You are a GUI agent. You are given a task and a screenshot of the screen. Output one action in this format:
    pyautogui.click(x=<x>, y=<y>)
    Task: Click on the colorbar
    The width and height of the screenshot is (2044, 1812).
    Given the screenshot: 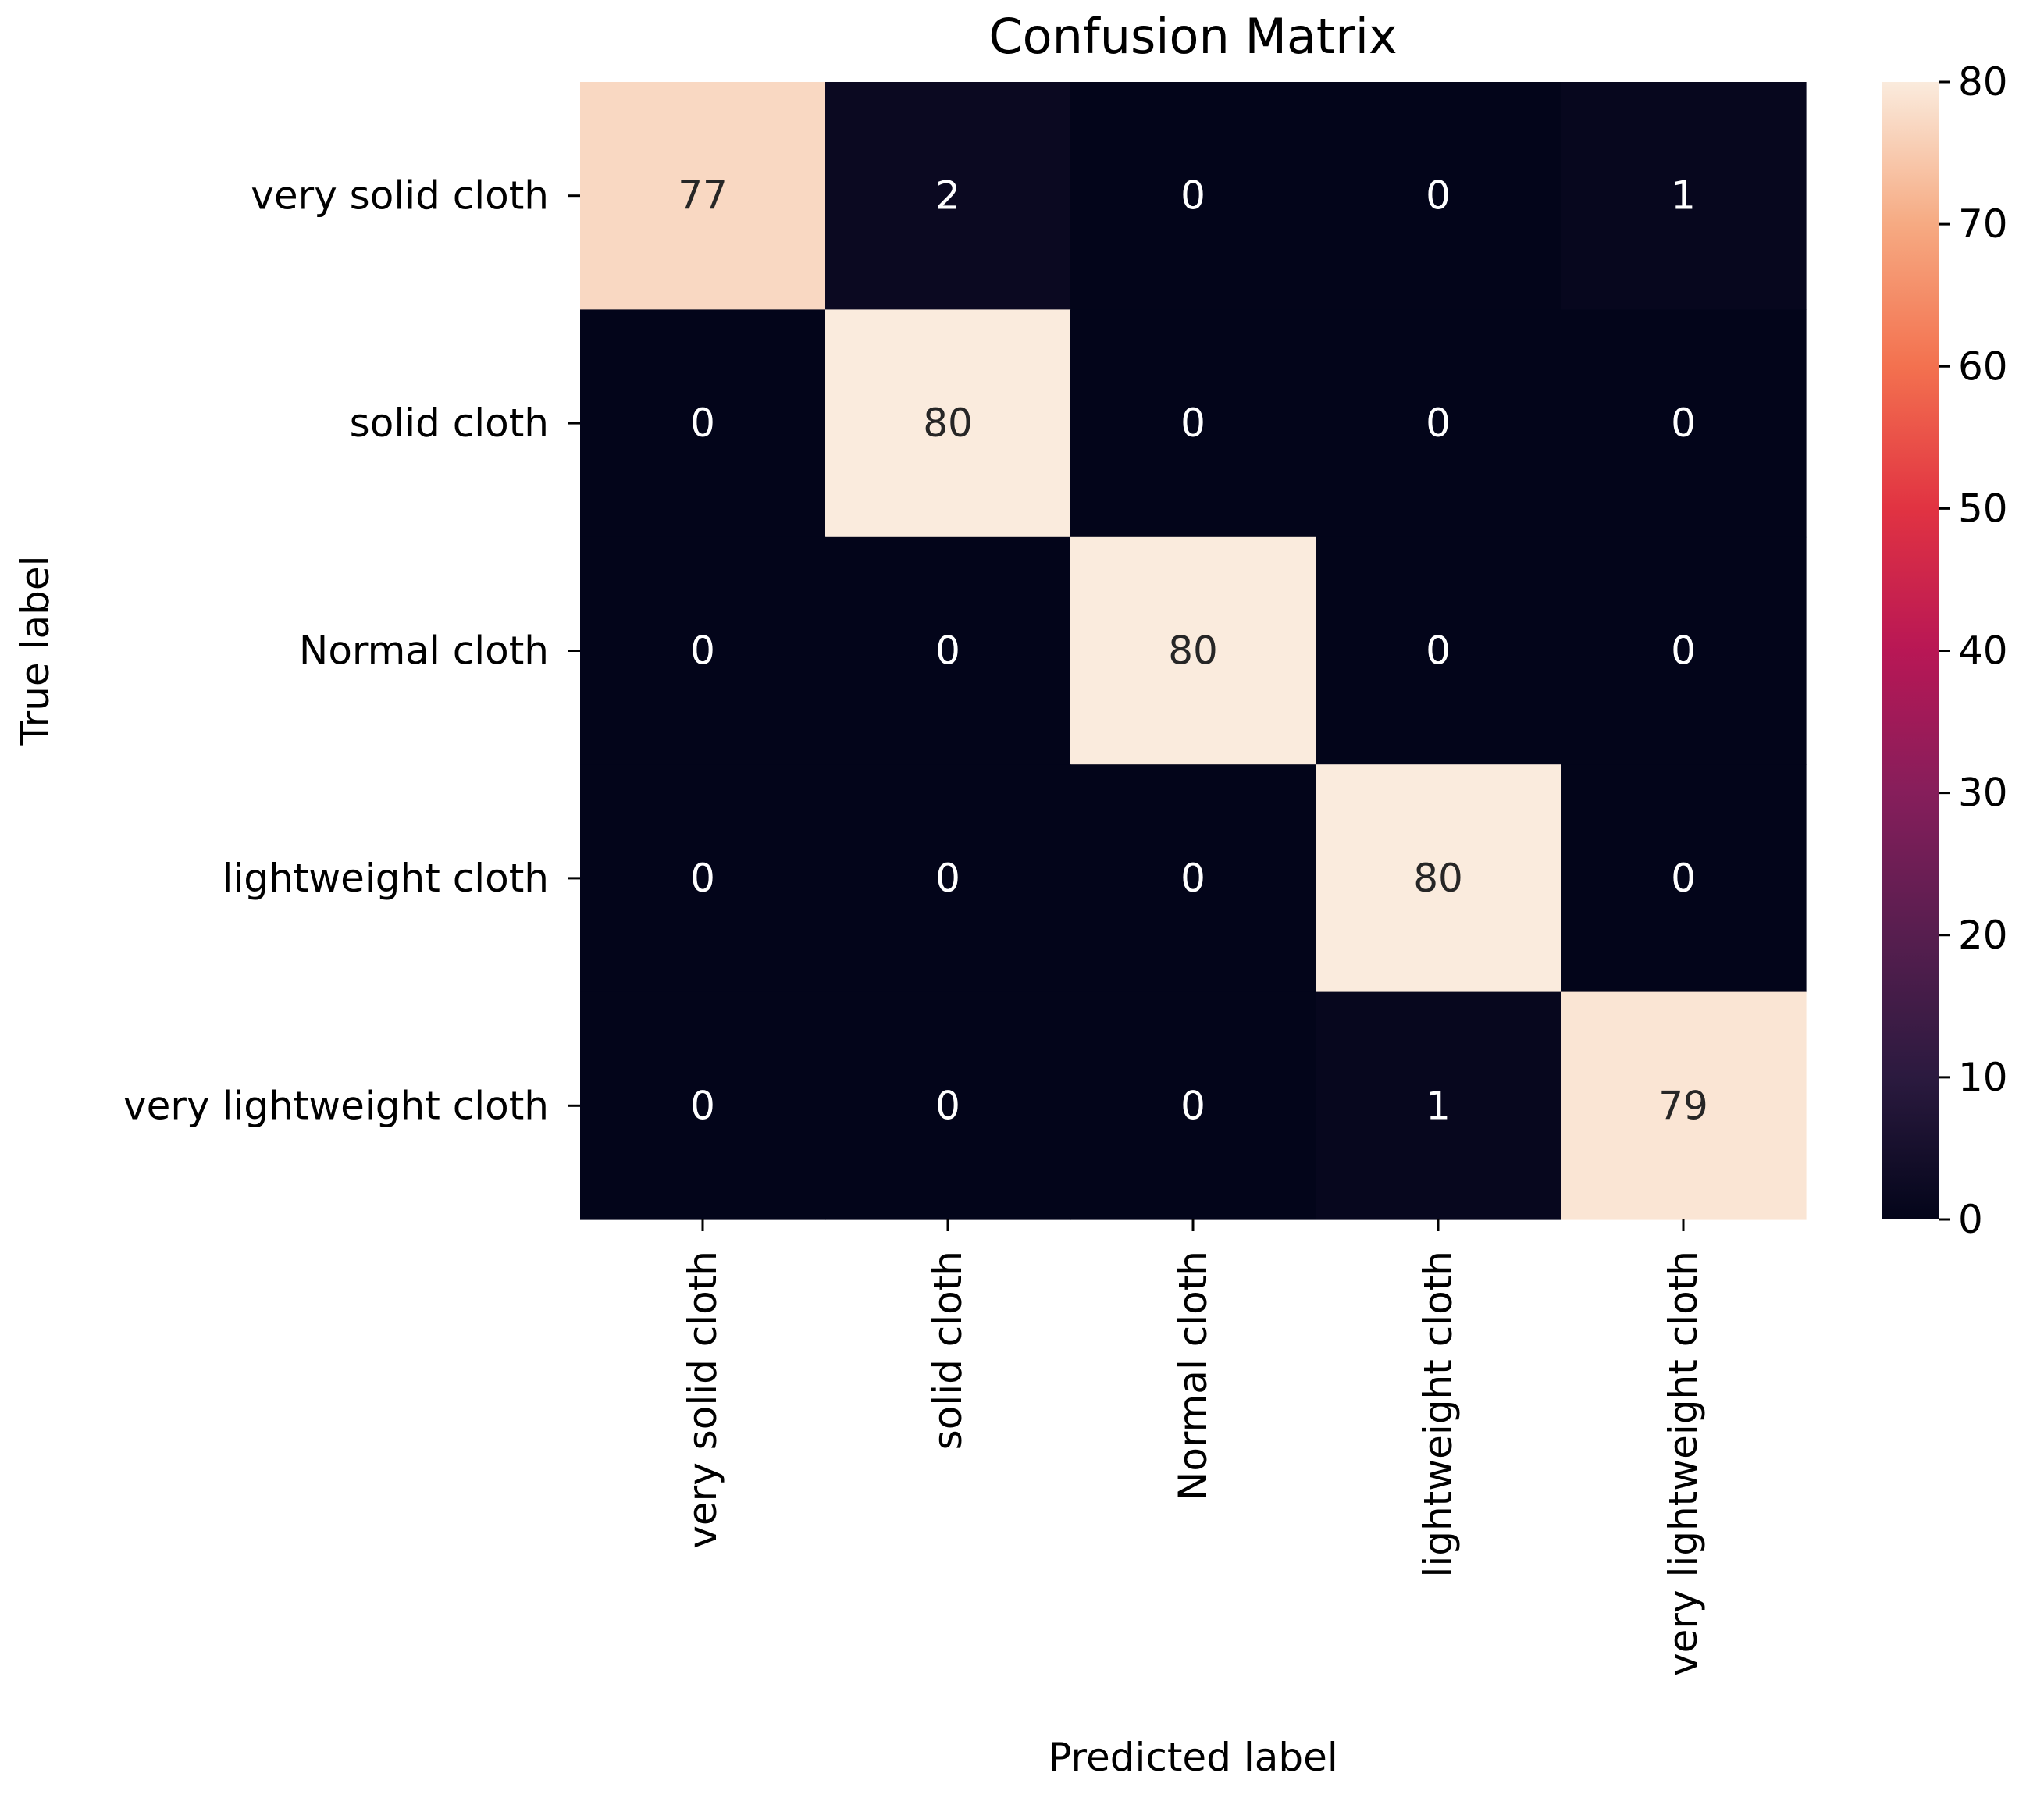 What is the action you would take?
    pyautogui.click(x=1910, y=650)
    